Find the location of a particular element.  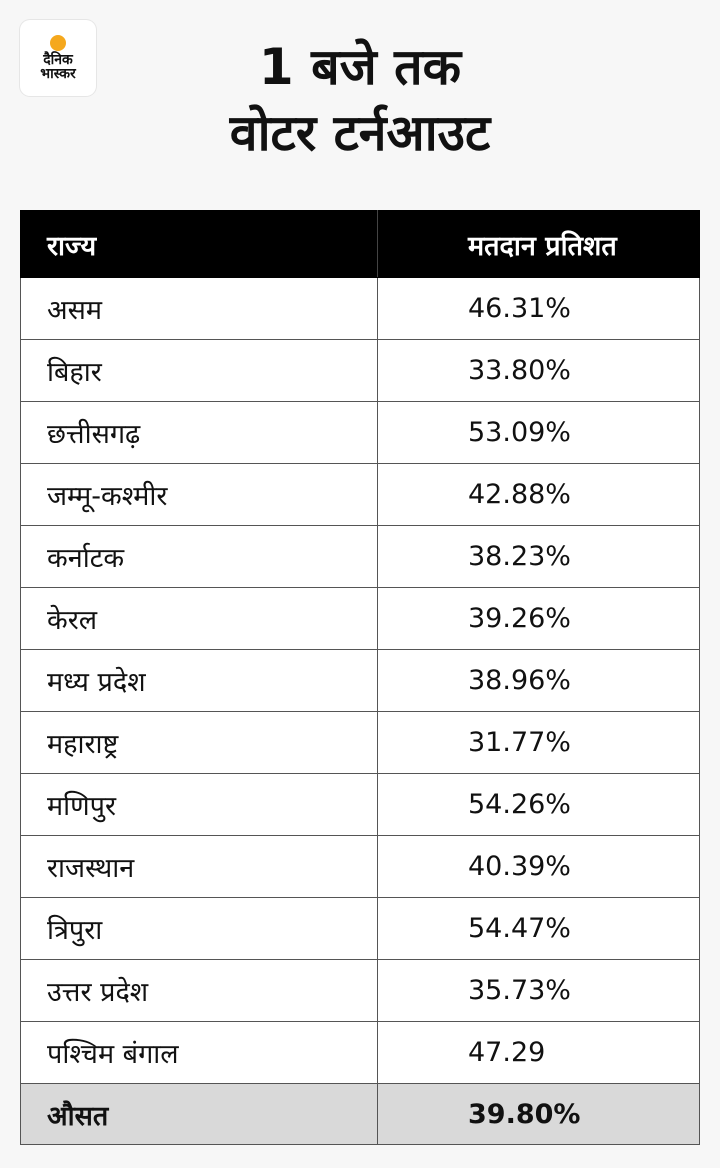

state-name: महाराष्ट्र is located at coordinates (199, 742).